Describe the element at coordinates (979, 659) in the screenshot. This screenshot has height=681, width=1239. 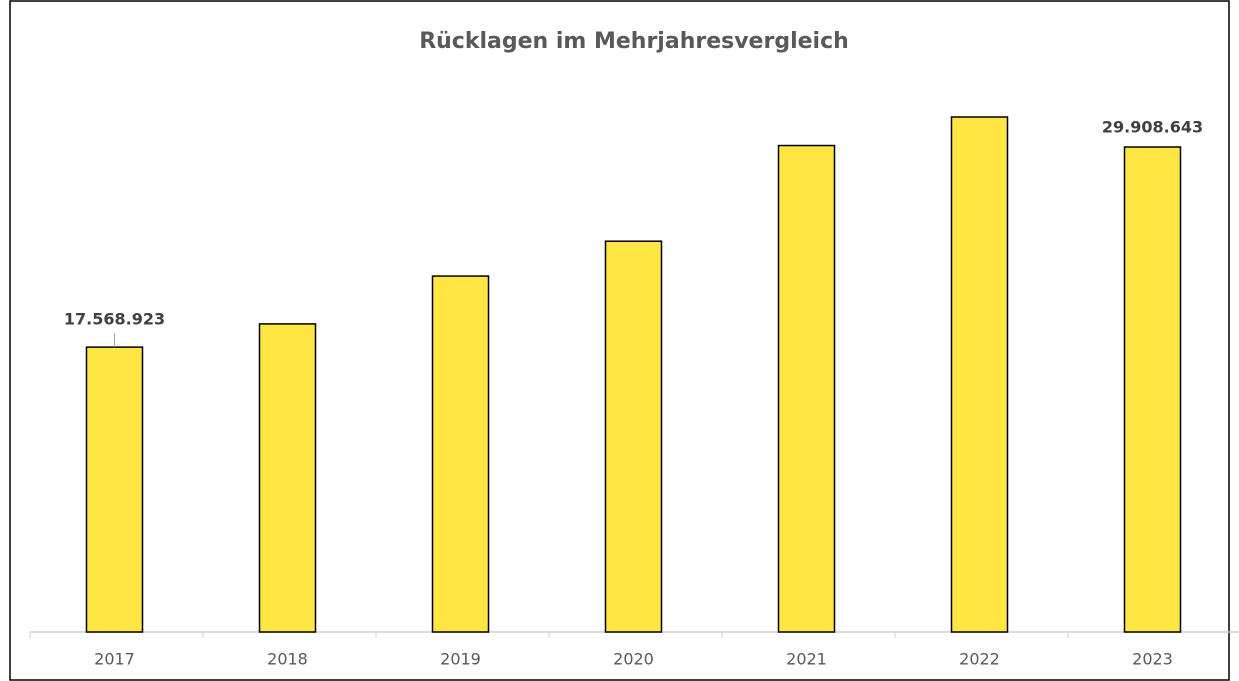
I see `x-tick-label: 2022` at that location.